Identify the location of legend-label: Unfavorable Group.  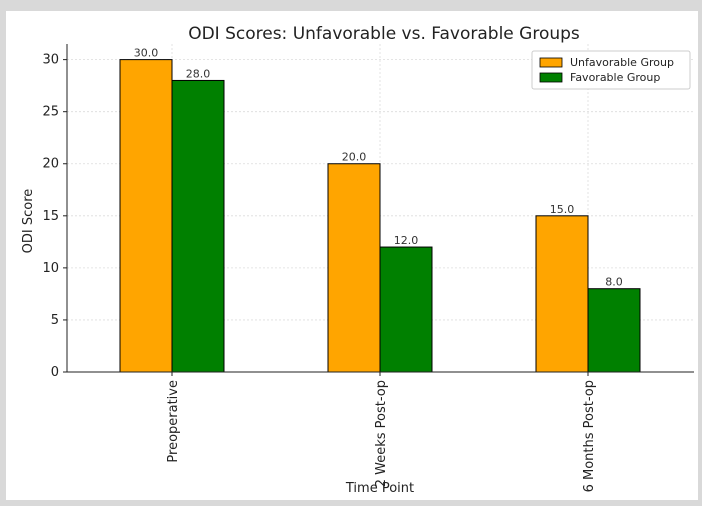
(622, 62).